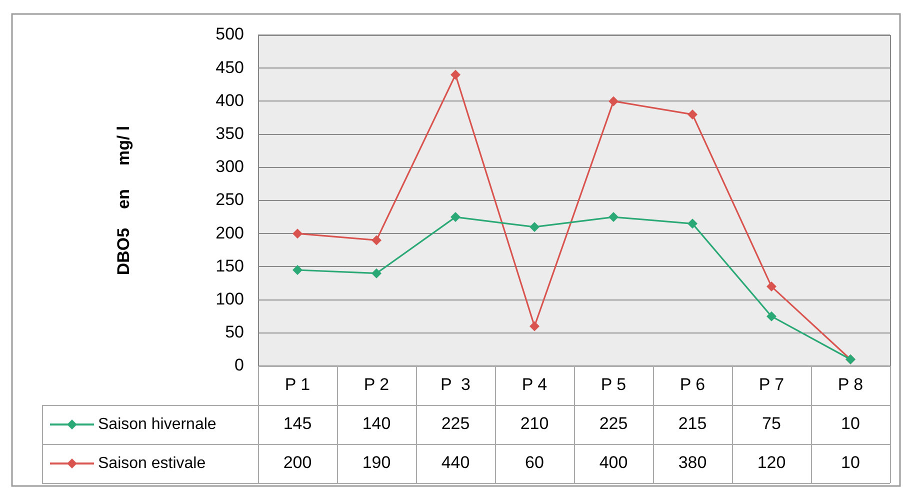 The image size is (903, 489). Describe the element at coordinates (851, 384) in the screenshot. I see `x-tick-label: P 8` at that location.